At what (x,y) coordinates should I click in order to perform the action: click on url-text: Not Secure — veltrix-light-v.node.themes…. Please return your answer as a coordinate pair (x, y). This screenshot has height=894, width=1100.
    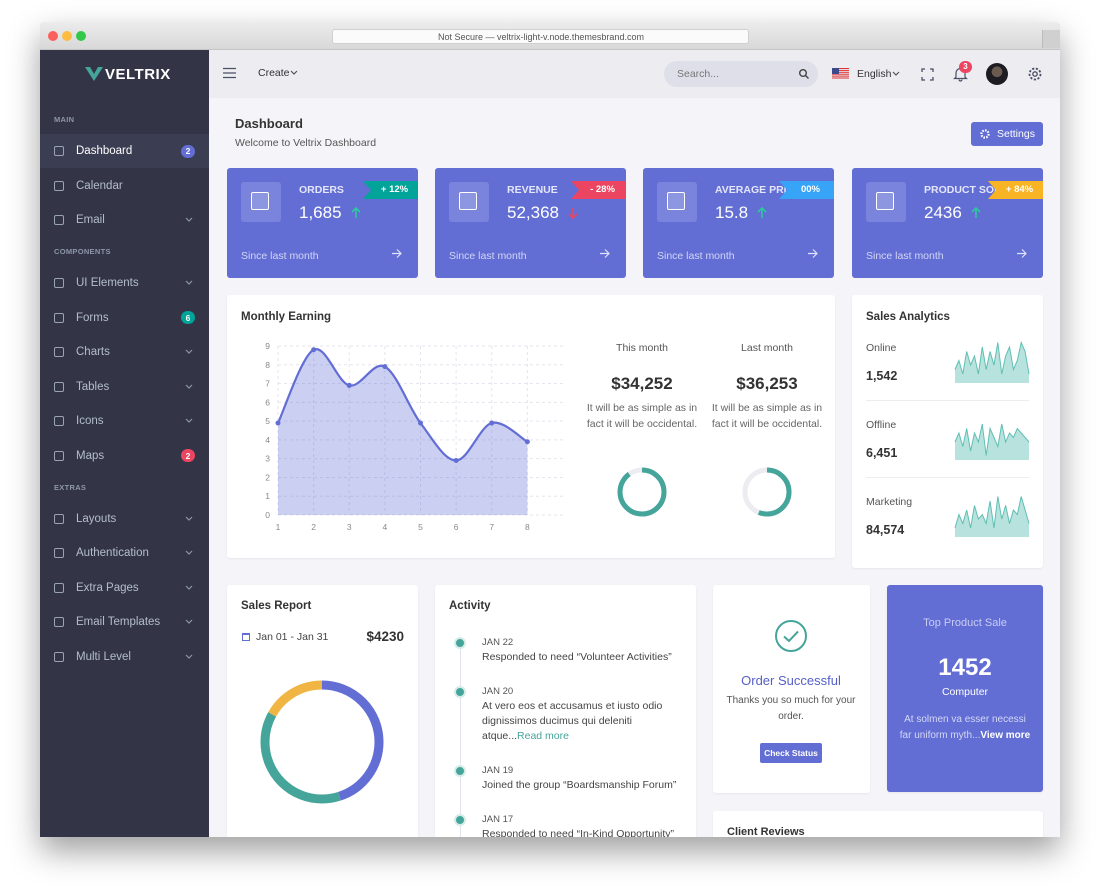
    Looking at the image, I should click on (541, 36).